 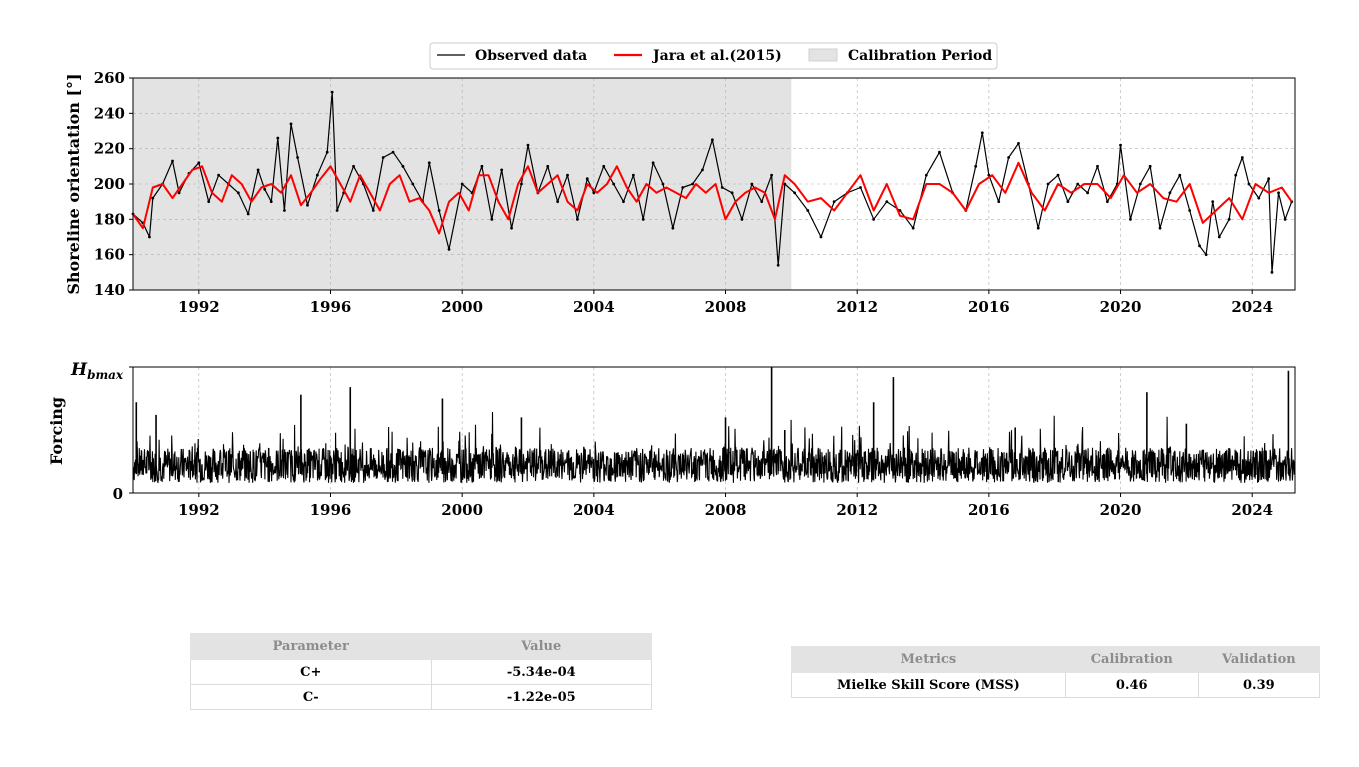 I want to click on parameter-table-header: Parameter Value, so click(x=421, y=646).